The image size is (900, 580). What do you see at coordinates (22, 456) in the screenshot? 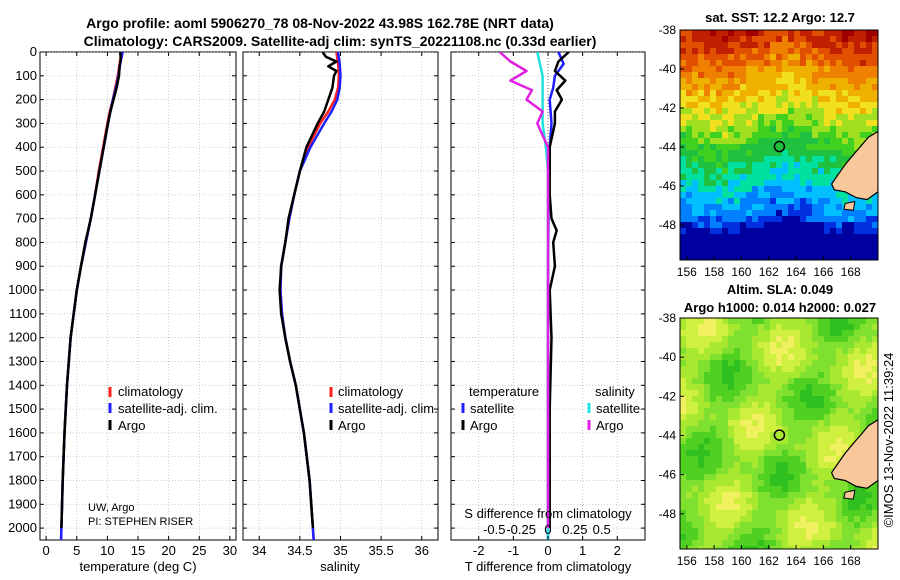
I see `depth-tick-label: 1700` at bounding box center [22, 456].